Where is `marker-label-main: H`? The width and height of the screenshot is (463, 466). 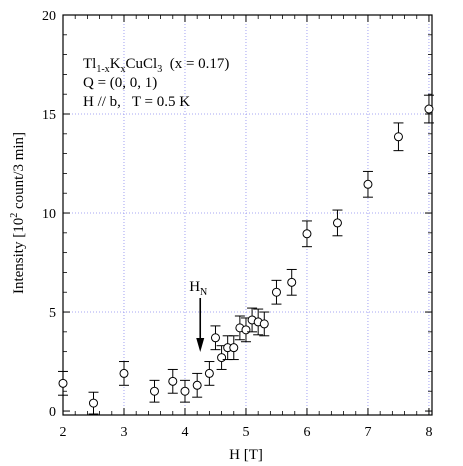
marker-label-main: H is located at coordinates (194, 287).